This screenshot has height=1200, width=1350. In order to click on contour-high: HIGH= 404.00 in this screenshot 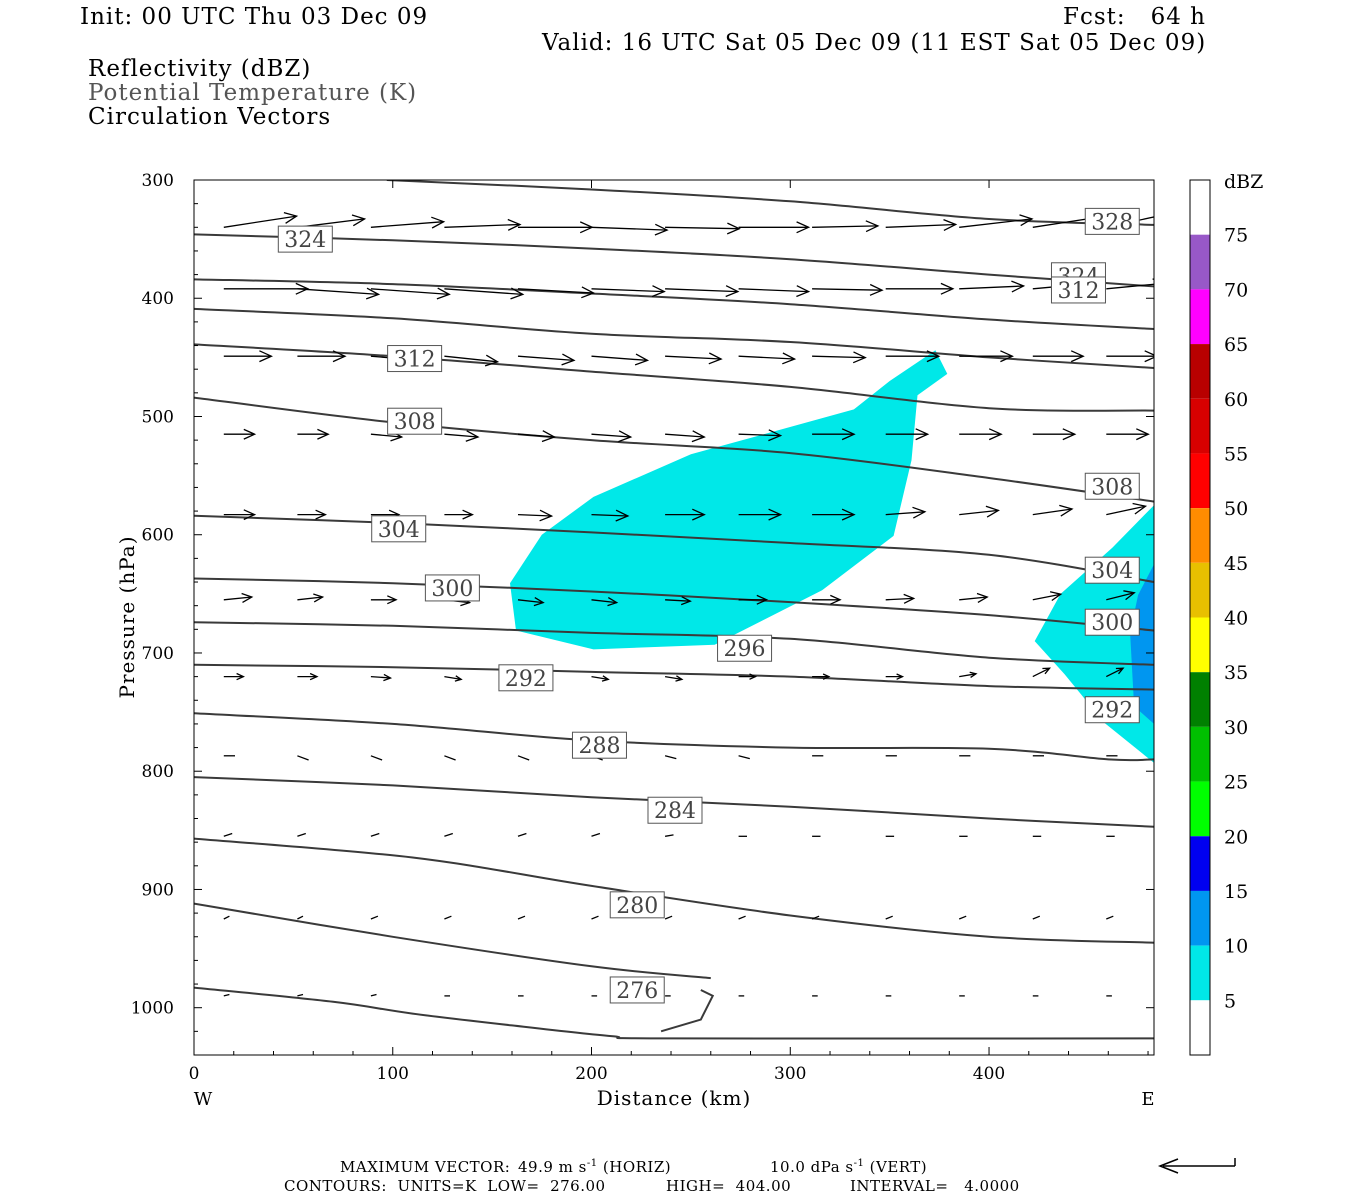, I will do `click(729, 1186)`.